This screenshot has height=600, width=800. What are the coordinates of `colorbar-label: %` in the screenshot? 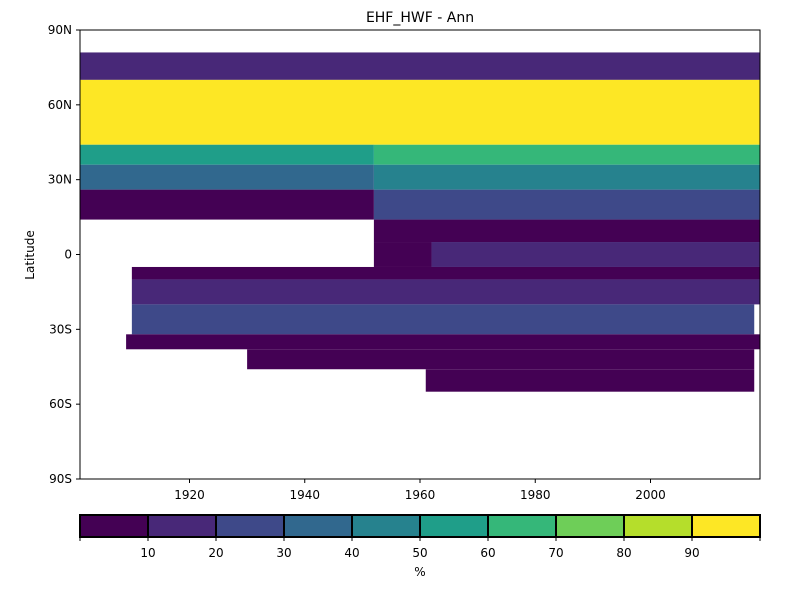 It's located at (419, 572).